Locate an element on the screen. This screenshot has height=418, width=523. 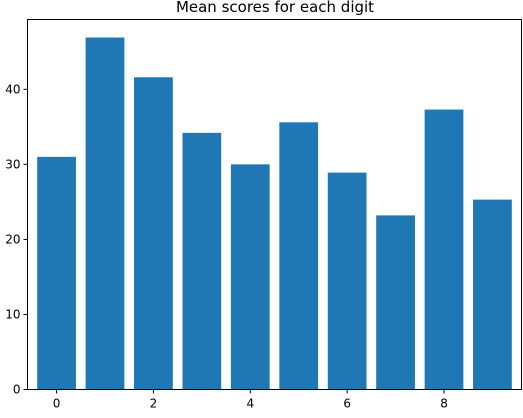
x-tick-label: 4 is located at coordinates (250, 404).